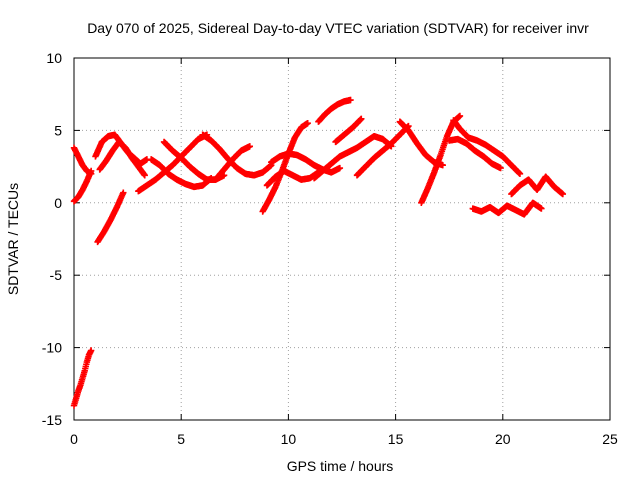 Image resolution: width=640 pixels, height=480 pixels. Describe the element at coordinates (82, 161) in the screenshot. I see `series-early-low` at that location.